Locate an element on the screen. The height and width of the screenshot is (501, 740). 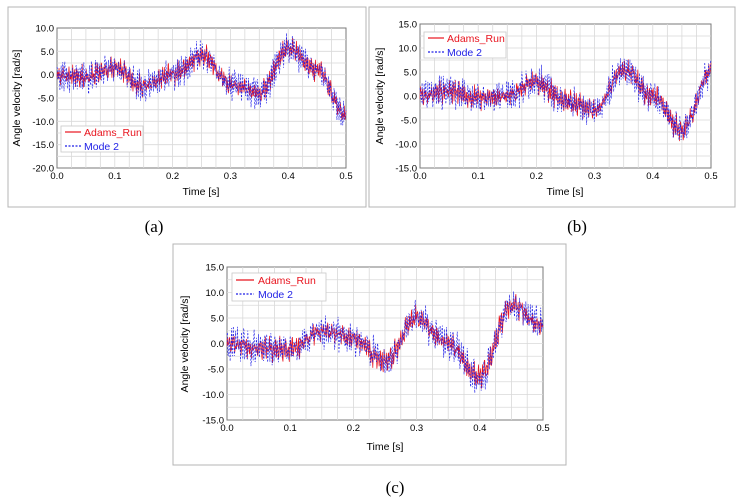
chart-b-x-axis-title: Time [s] is located at coordinates (565, 192).